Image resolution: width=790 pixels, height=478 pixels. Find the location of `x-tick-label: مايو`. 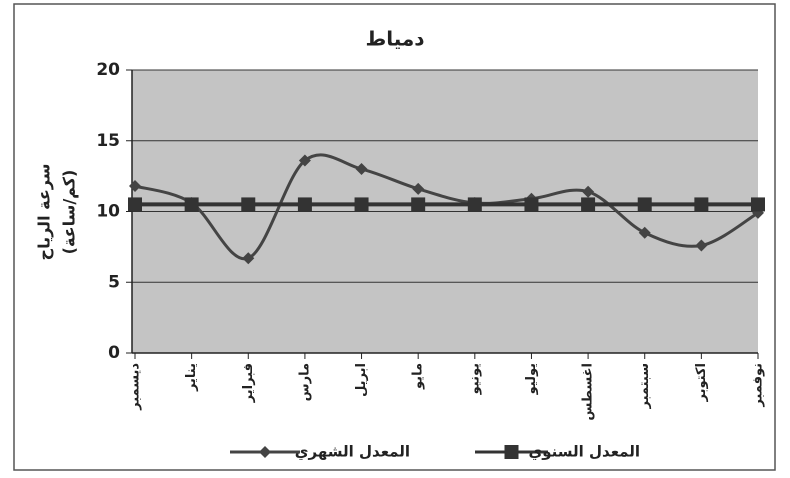

x-tick-label: مايو is located at coordinates (418, 376).